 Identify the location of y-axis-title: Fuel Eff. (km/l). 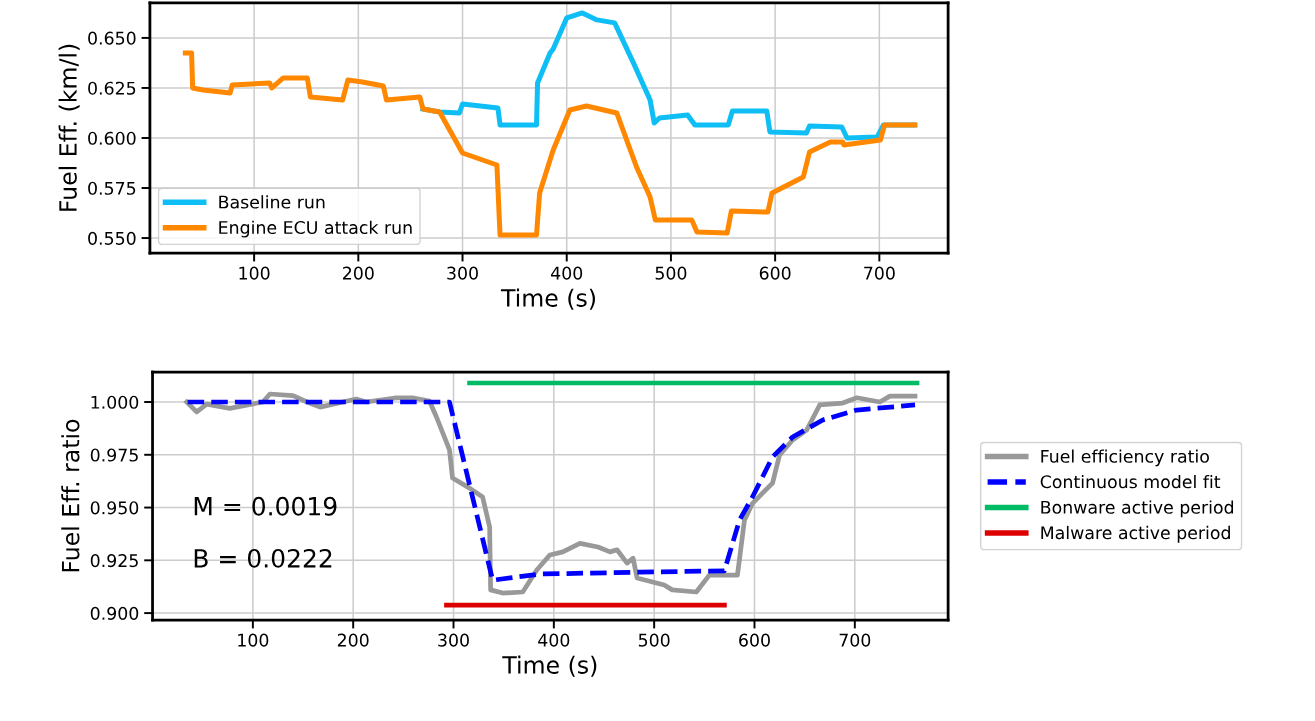
(69, 127).